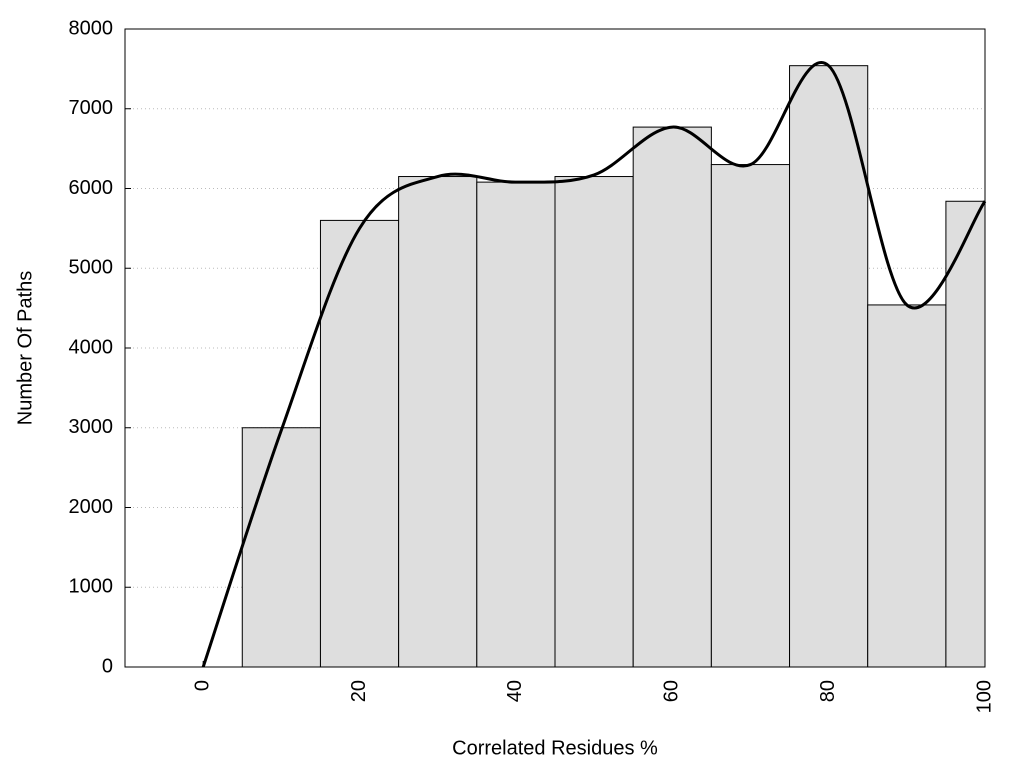  What do you see at coordinates (25, 348) in the screenshot?
I see `y-axis-label: Number Of Paths` at bounding box center [25, 348].